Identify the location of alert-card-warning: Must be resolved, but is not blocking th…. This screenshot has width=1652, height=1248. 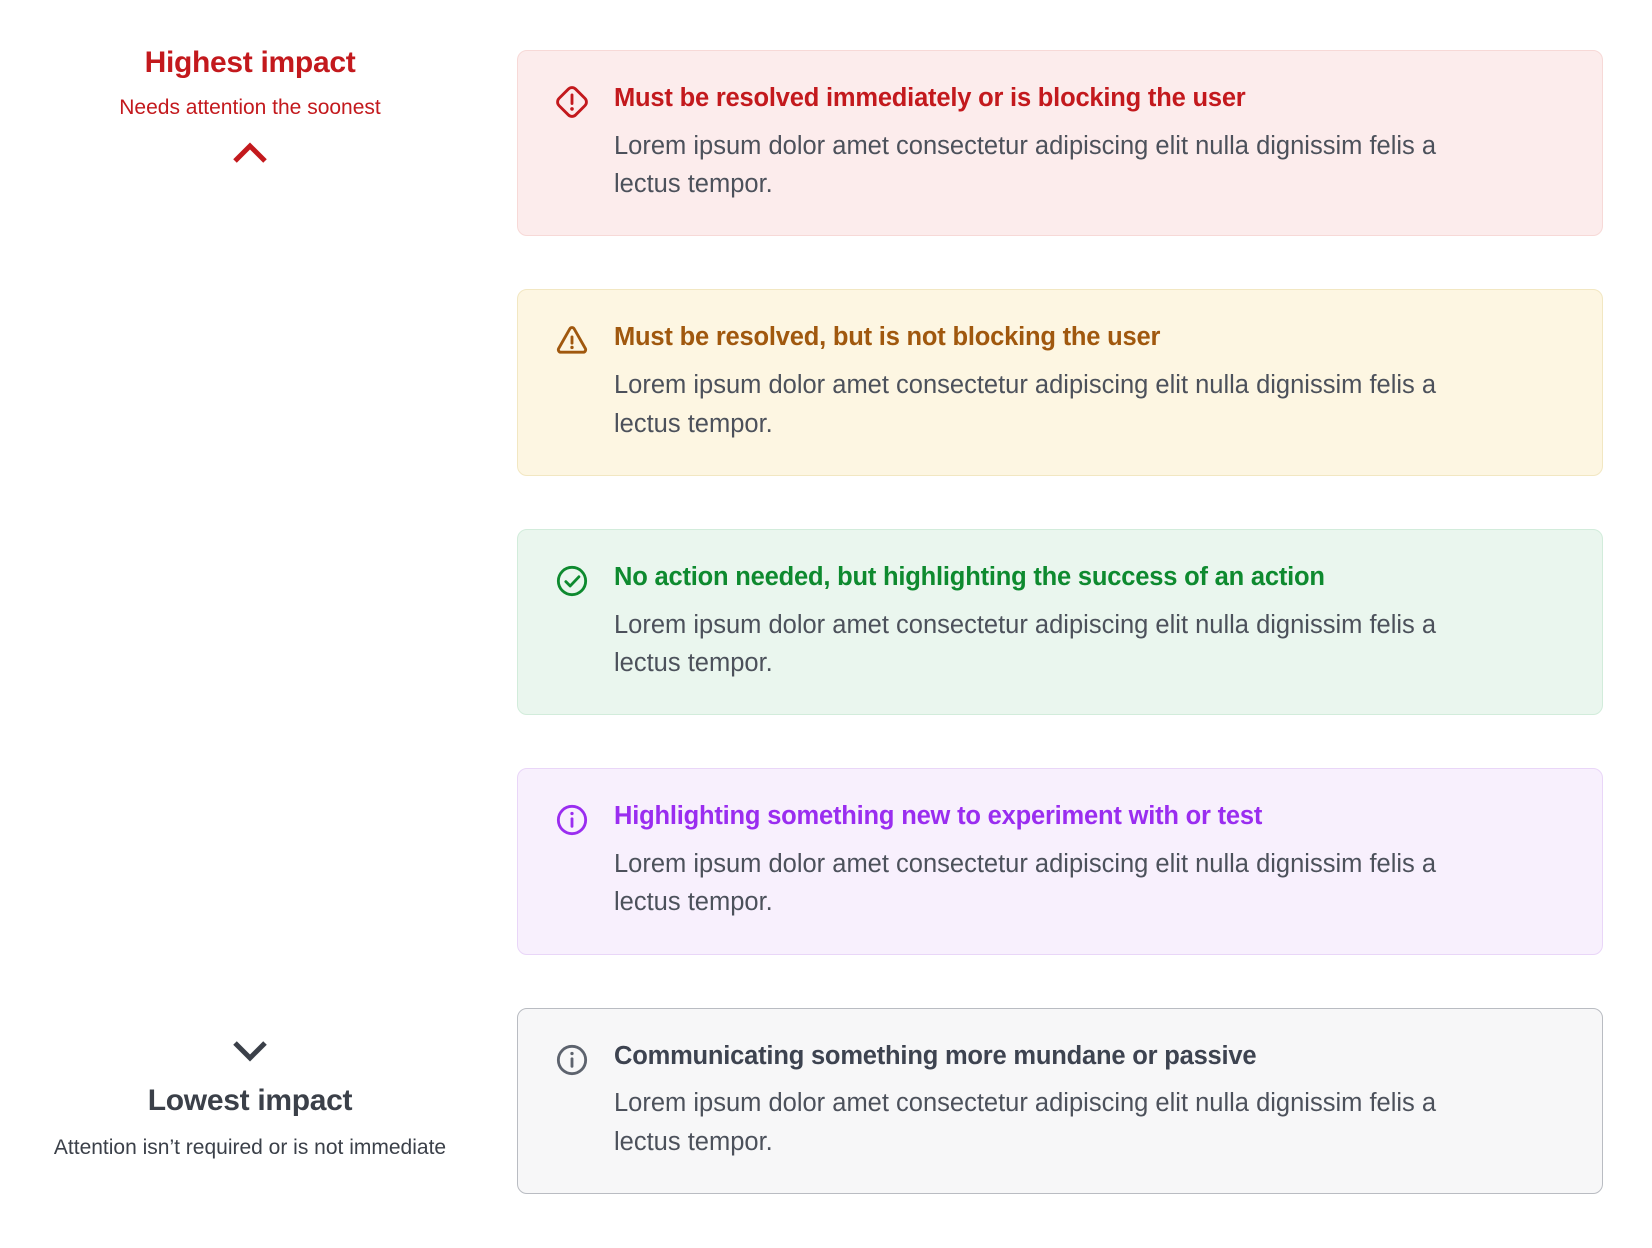
(1060, 382).